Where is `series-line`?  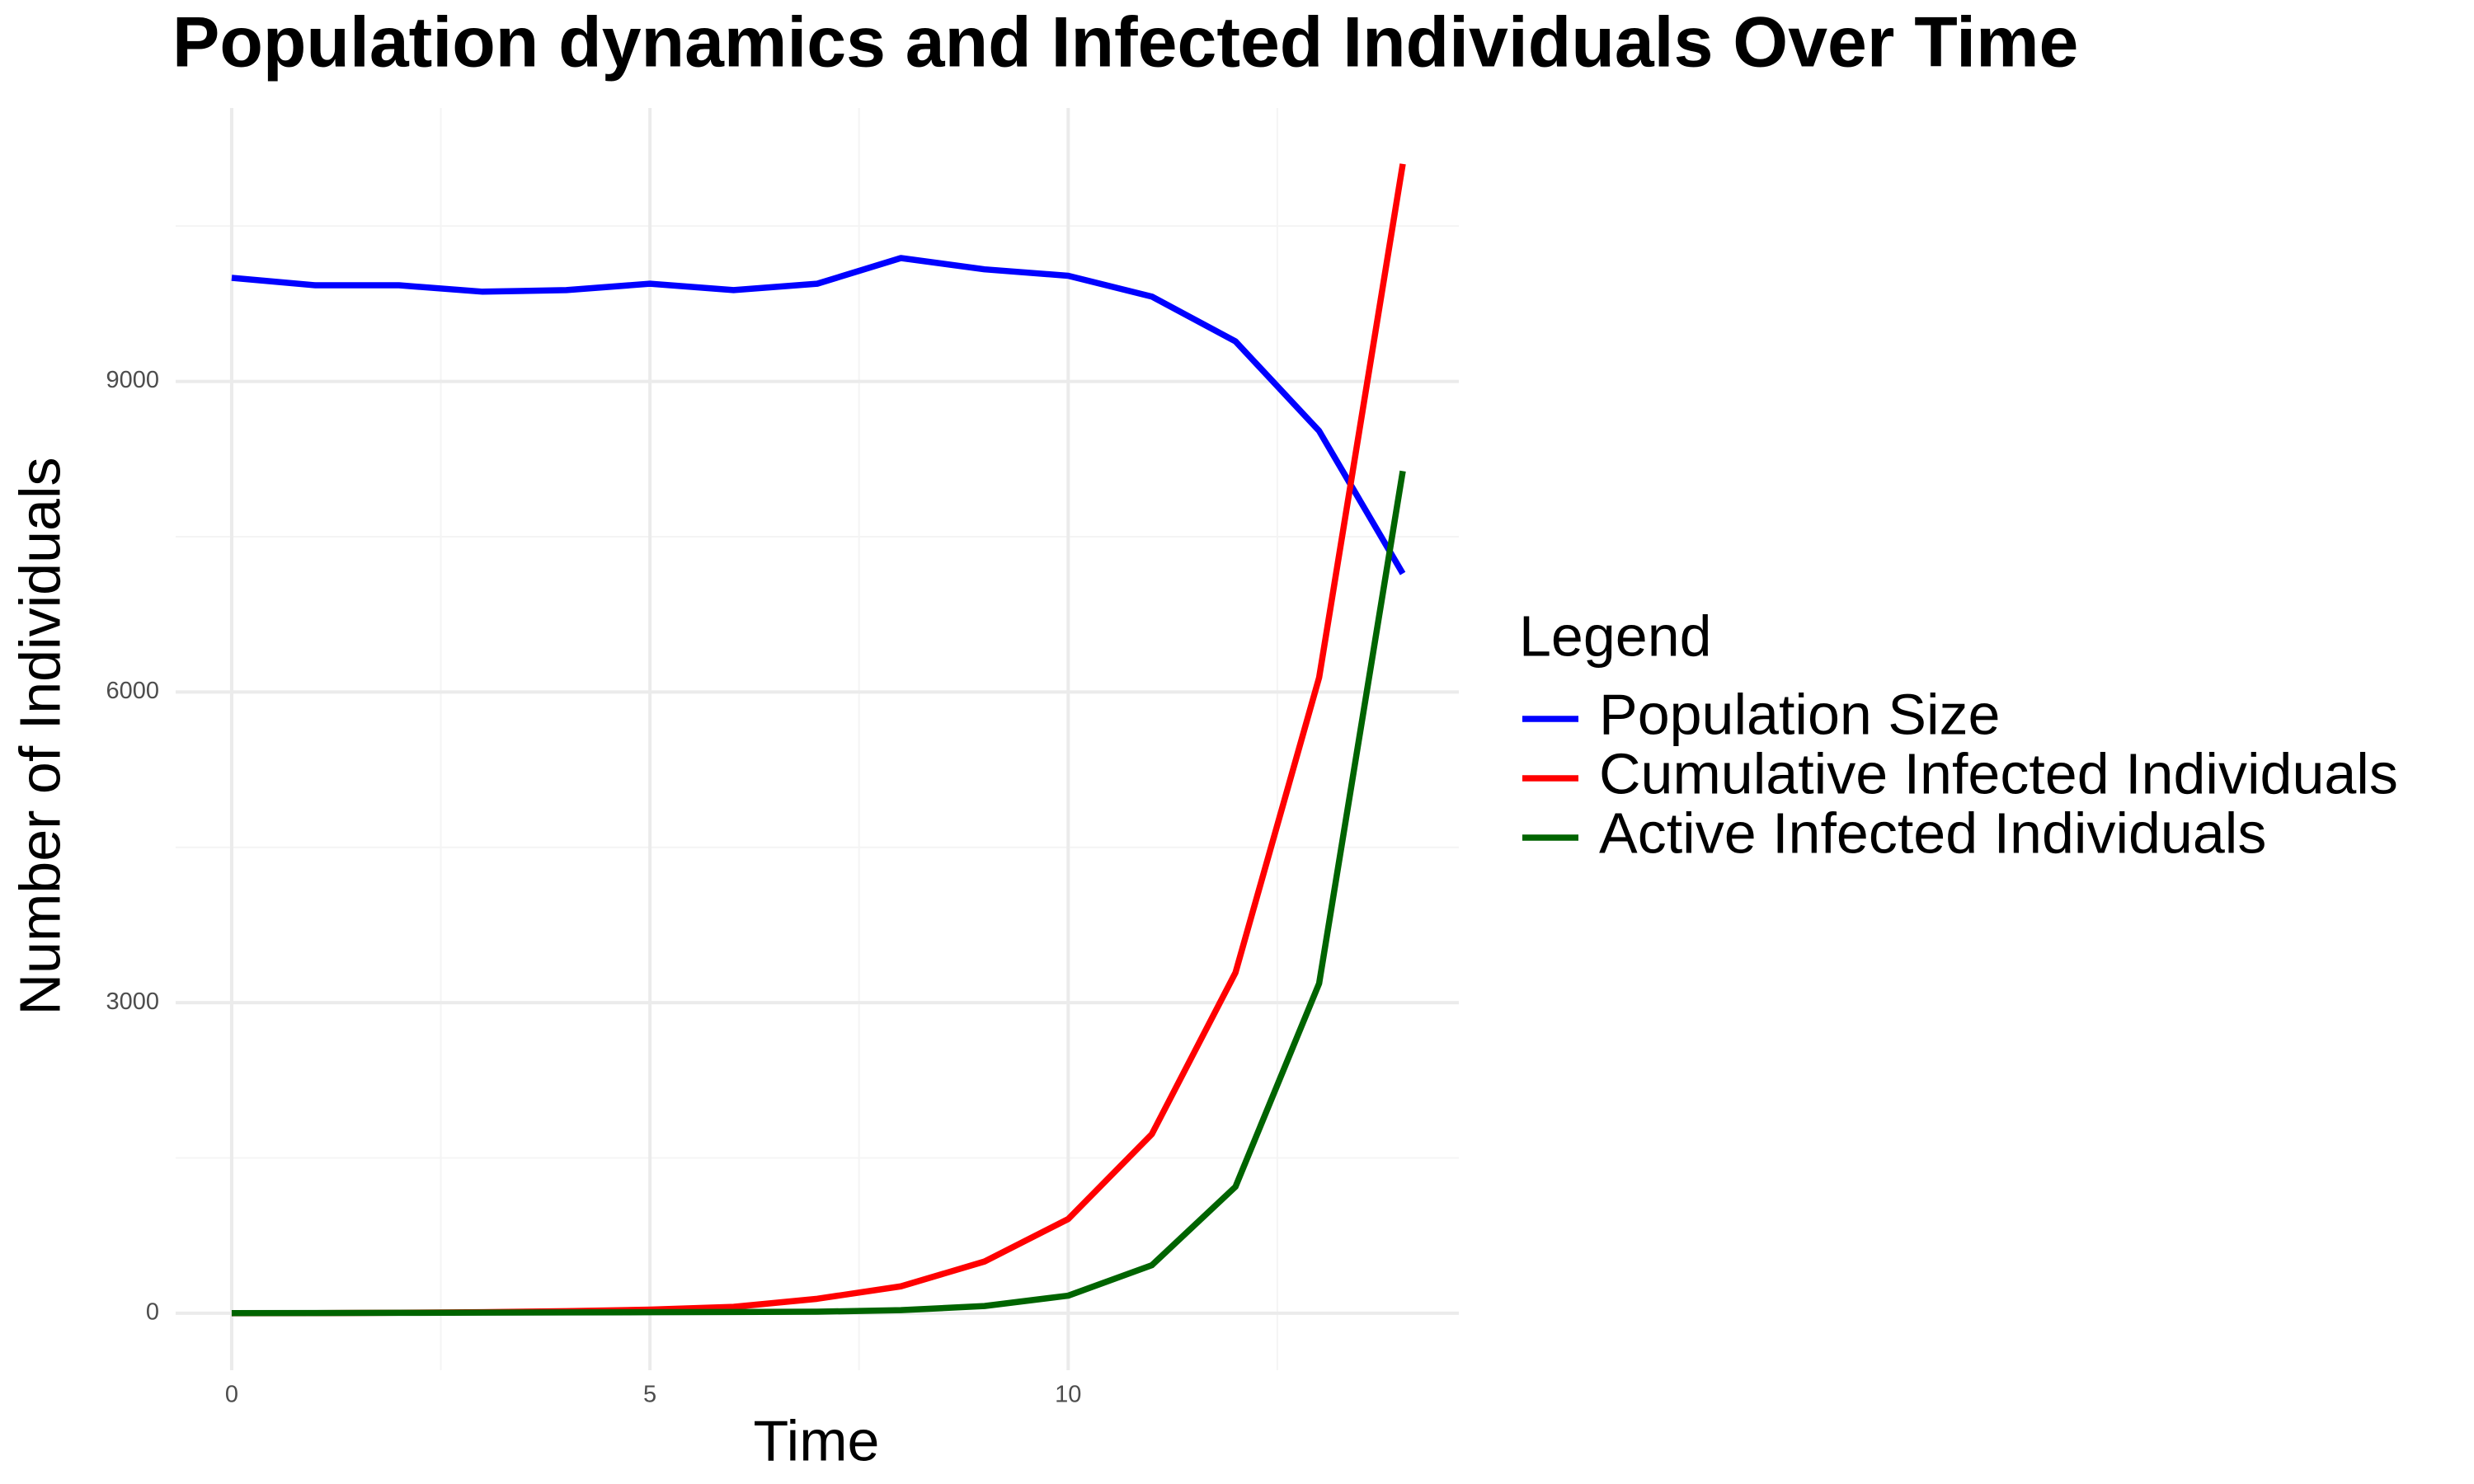
series-line is located at coordinates (818, 415).